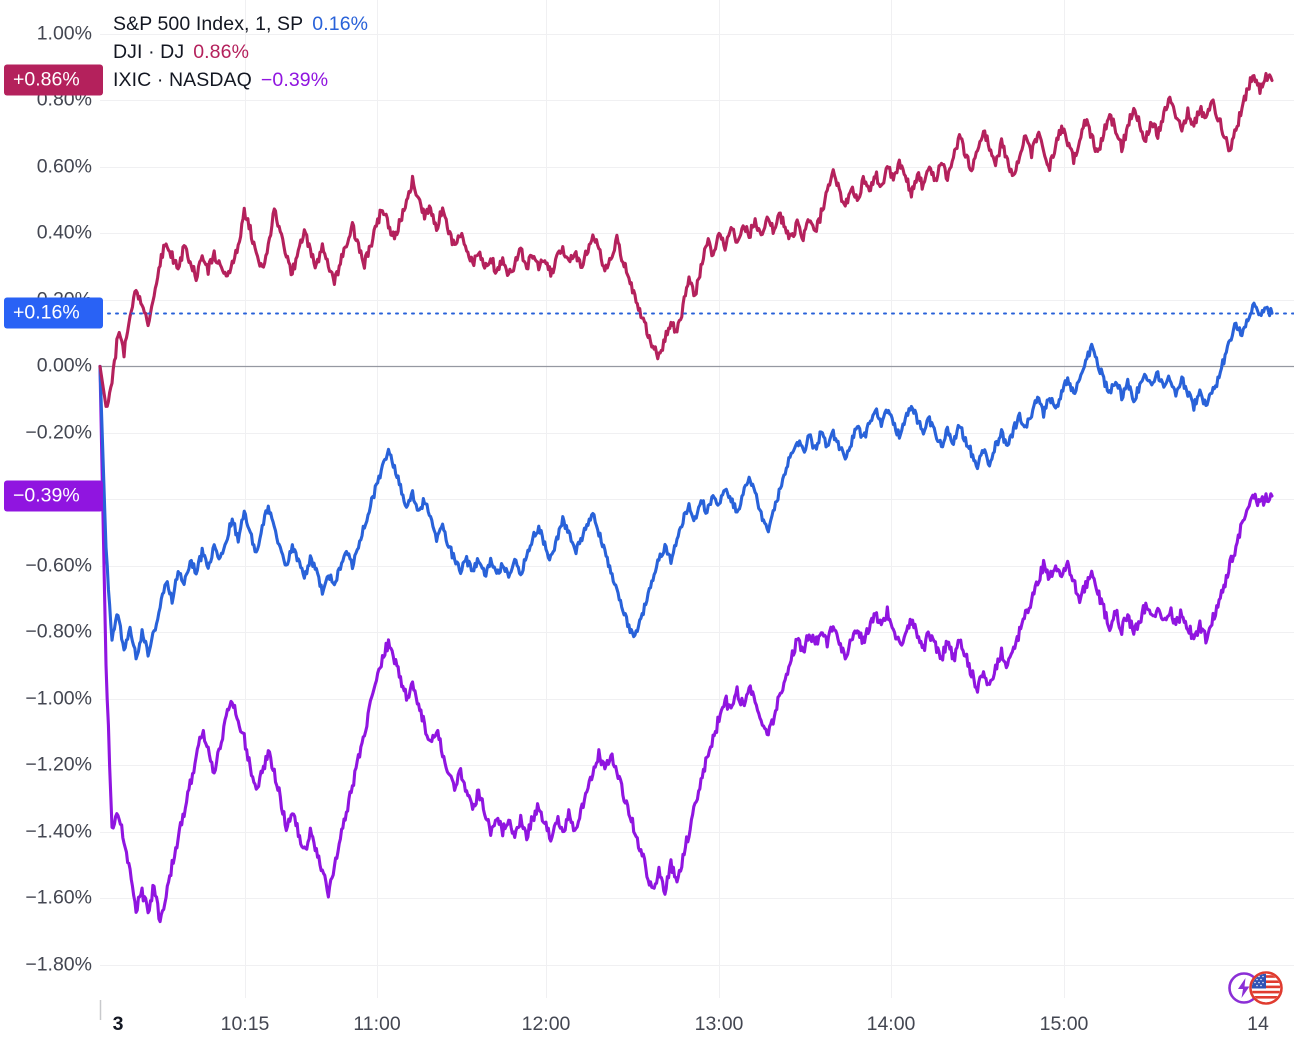 The width and height of the screenshot is (1294, 1058). What do you see at coordinates (58, 698) in the screenshot?
I see `y-axis-tick: −1.00%` at bounding box center [58, 698].